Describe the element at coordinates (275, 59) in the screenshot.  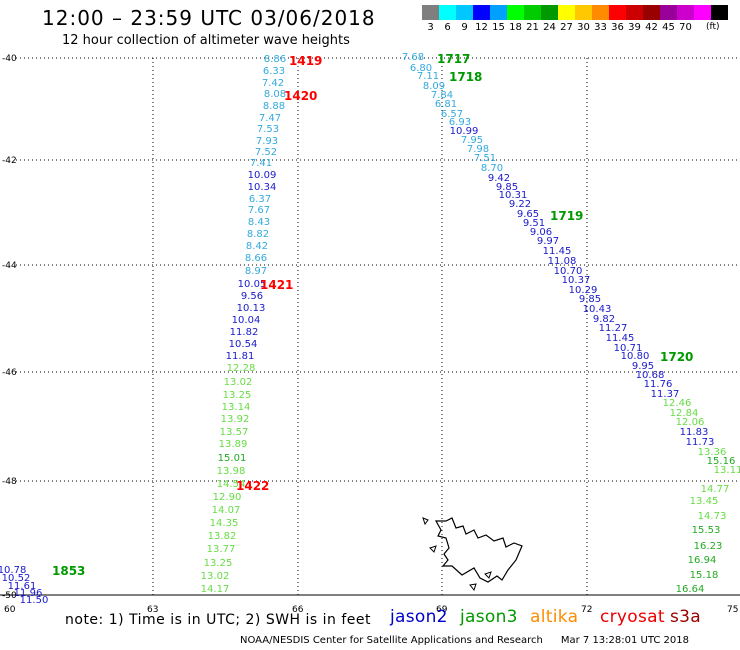
I see `wave-height-label: 8.86` at that location.